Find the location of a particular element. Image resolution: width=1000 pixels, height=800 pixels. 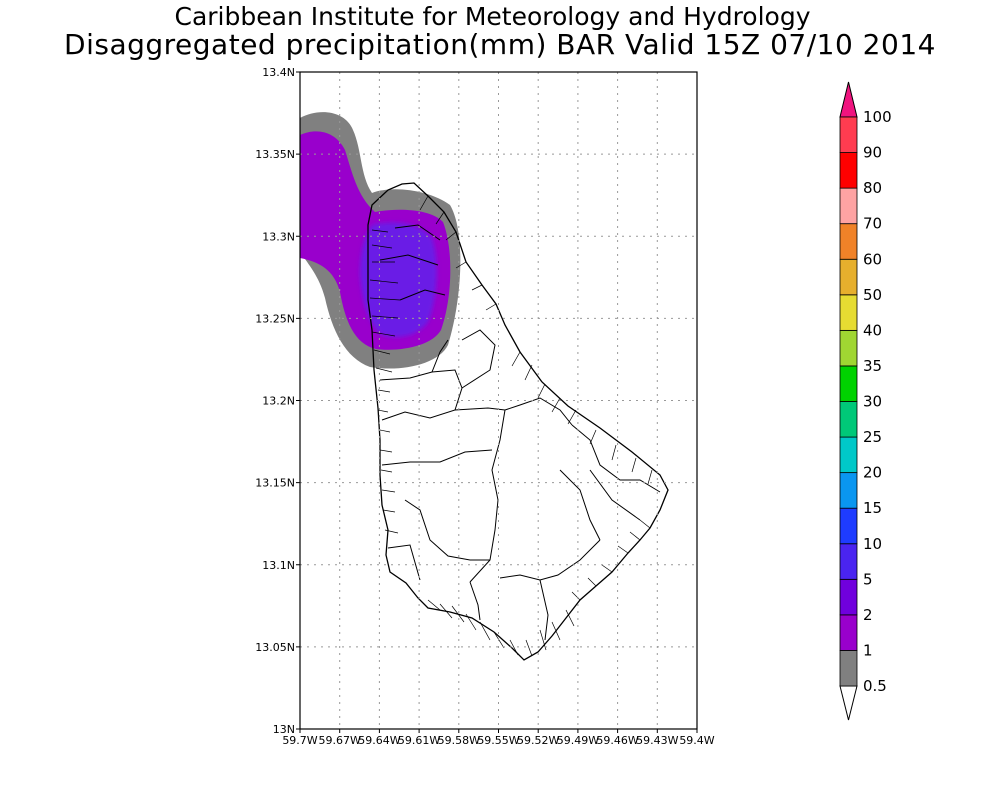

y-tick-label: 13N is located at coordinates (284, 729).